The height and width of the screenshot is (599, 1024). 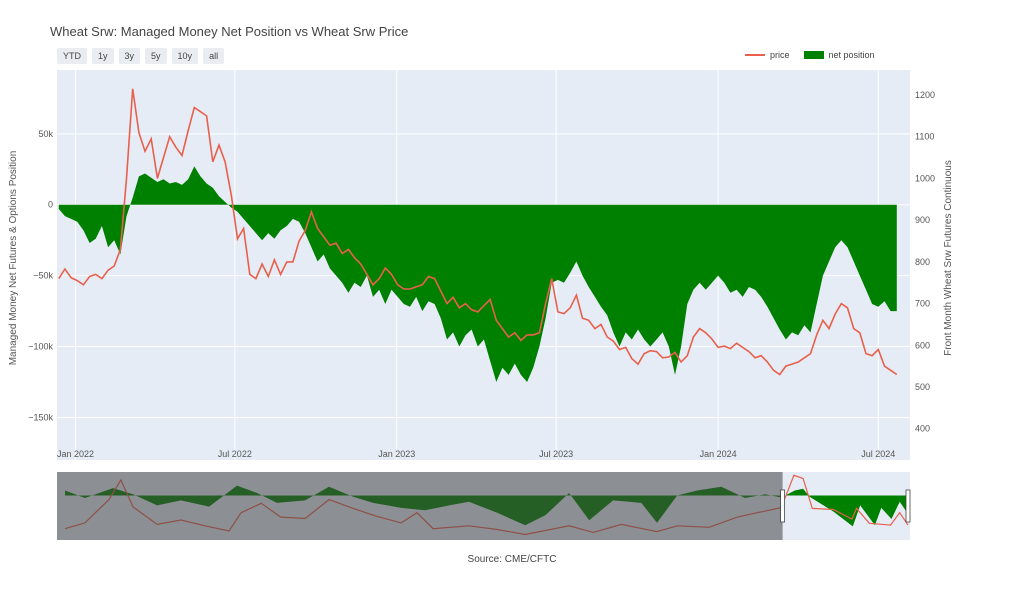 I want to click on legend-label-price: price, so click(x=780, y=55).